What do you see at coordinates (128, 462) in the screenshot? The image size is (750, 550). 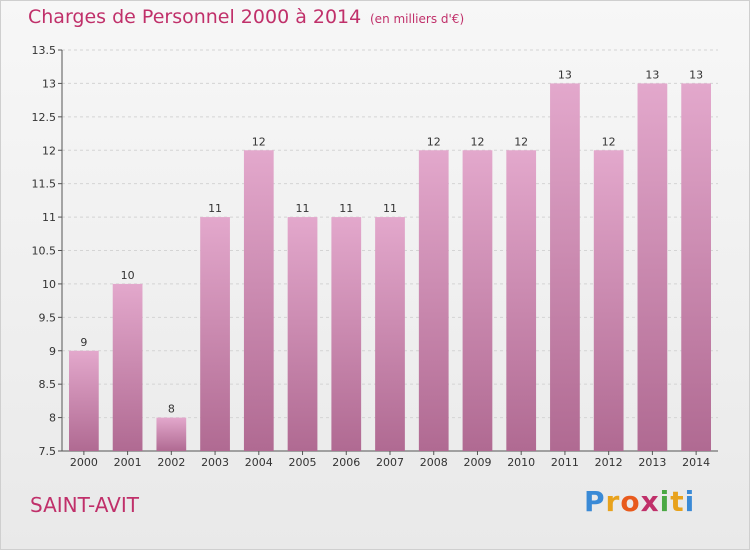 I see `x-tick-label: 2001` at bounding box center [128, 462].